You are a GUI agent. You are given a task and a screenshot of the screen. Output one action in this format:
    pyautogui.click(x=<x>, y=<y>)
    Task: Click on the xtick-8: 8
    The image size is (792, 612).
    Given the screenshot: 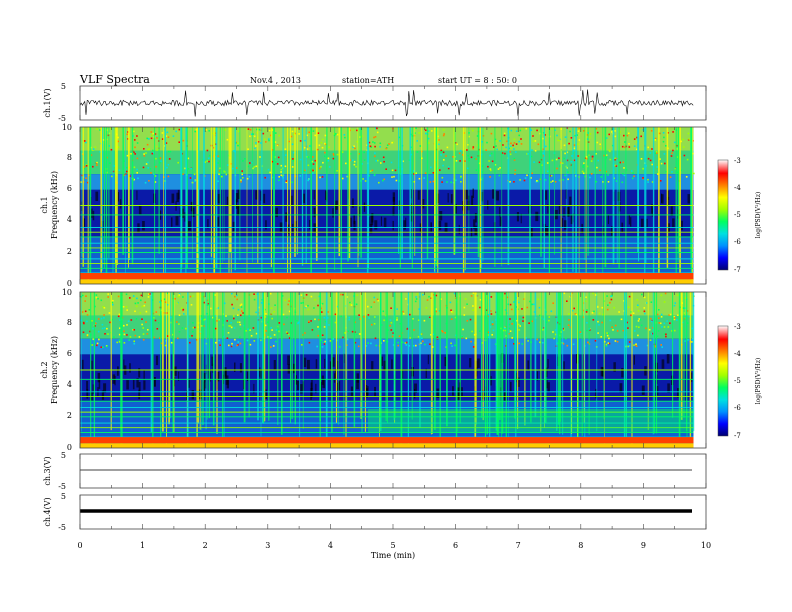 What is the action you would take?
    pyautogui.click(x=580, y=545)
    